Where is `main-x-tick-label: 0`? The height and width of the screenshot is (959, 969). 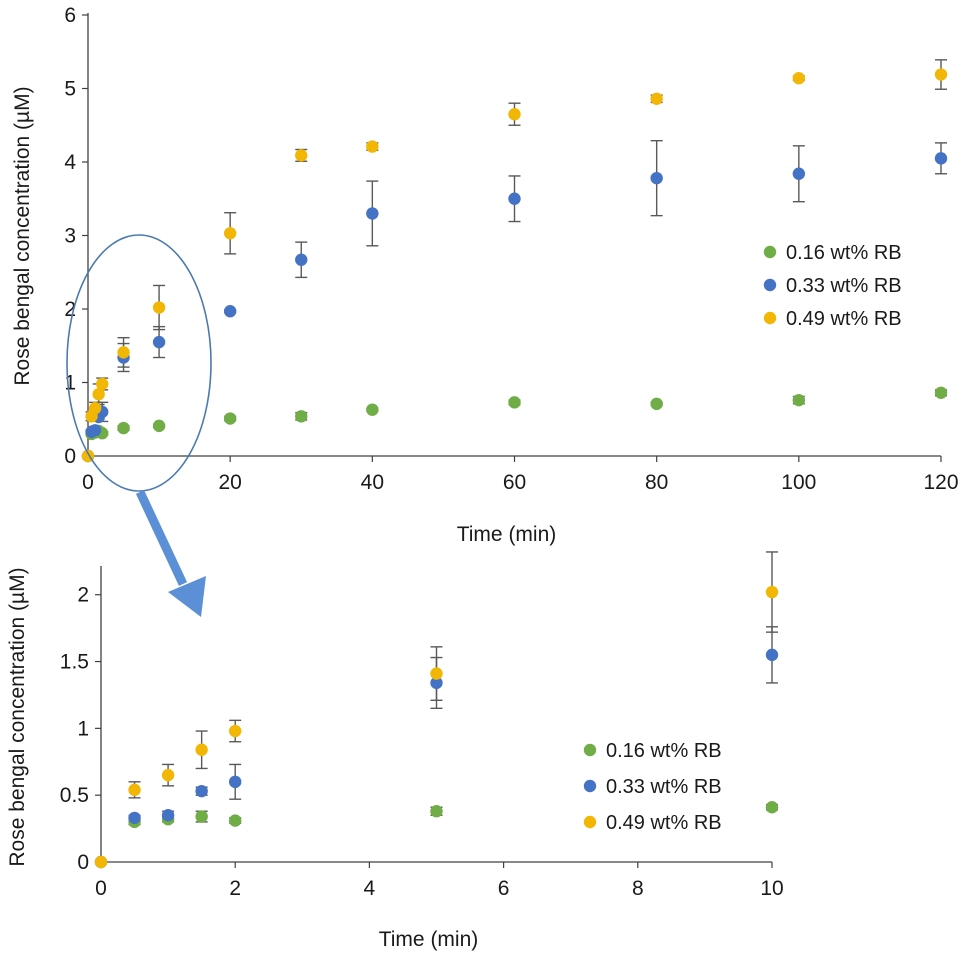 main-x-tick-label: 0 is located at coordinates (88, 482).